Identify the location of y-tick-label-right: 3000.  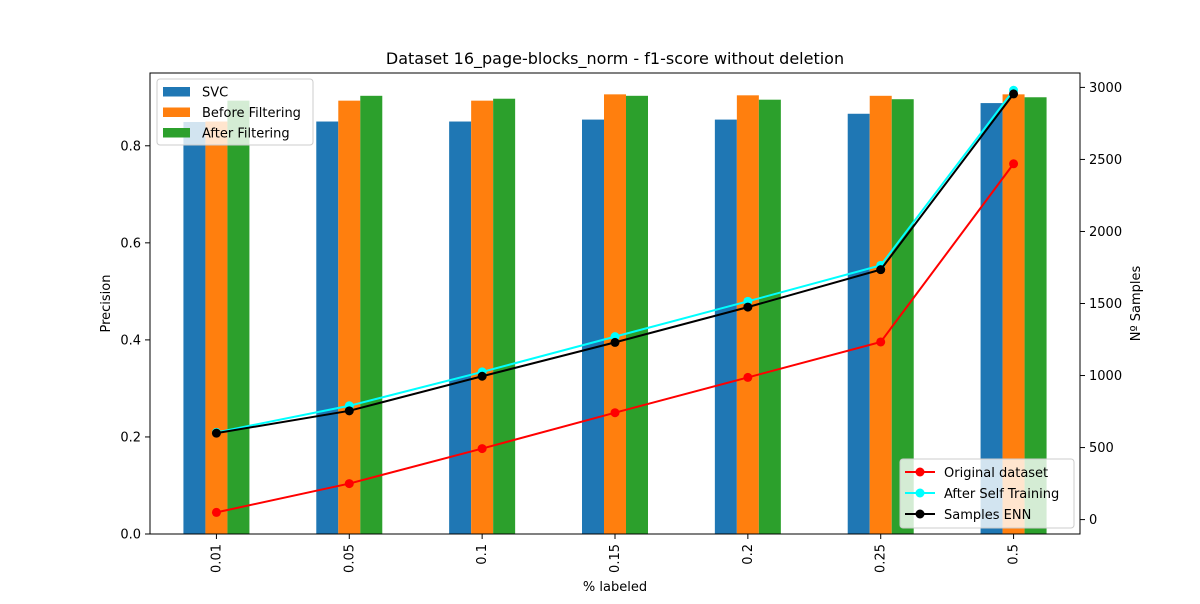
(1105, 88).